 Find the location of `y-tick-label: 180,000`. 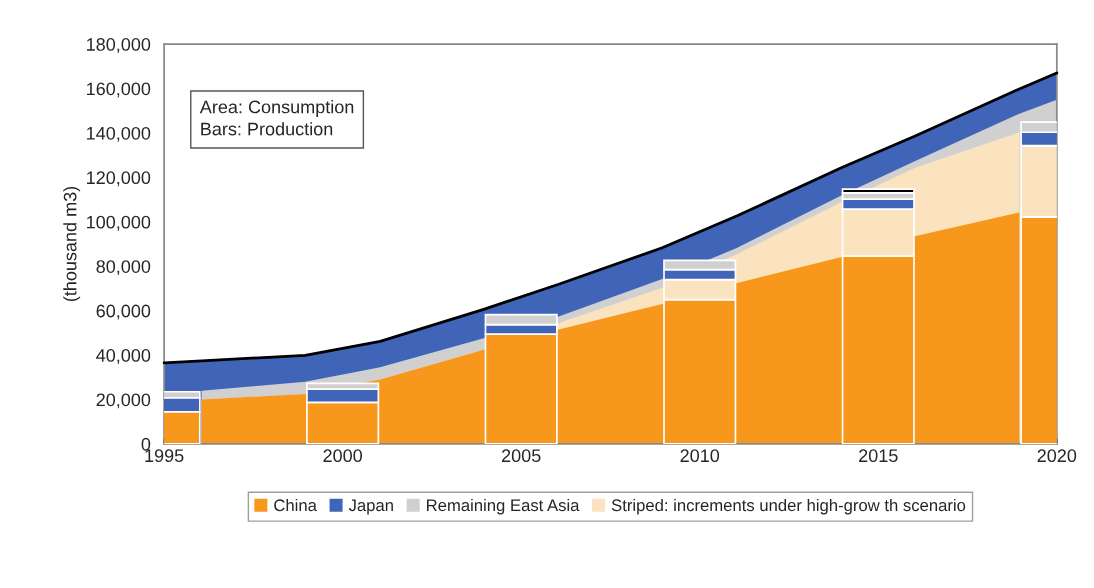

y-tick-label: 180,000 is located at coordinates (119, 45).